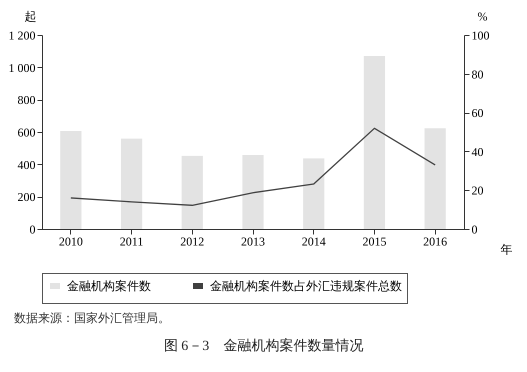 This screenshot has width=527, height=372. What do you see at coordinates (263, 346) in the screenshot?
I see `text: 图 6－3 金融机构案件数量情况` at bounding box center [263, 346].